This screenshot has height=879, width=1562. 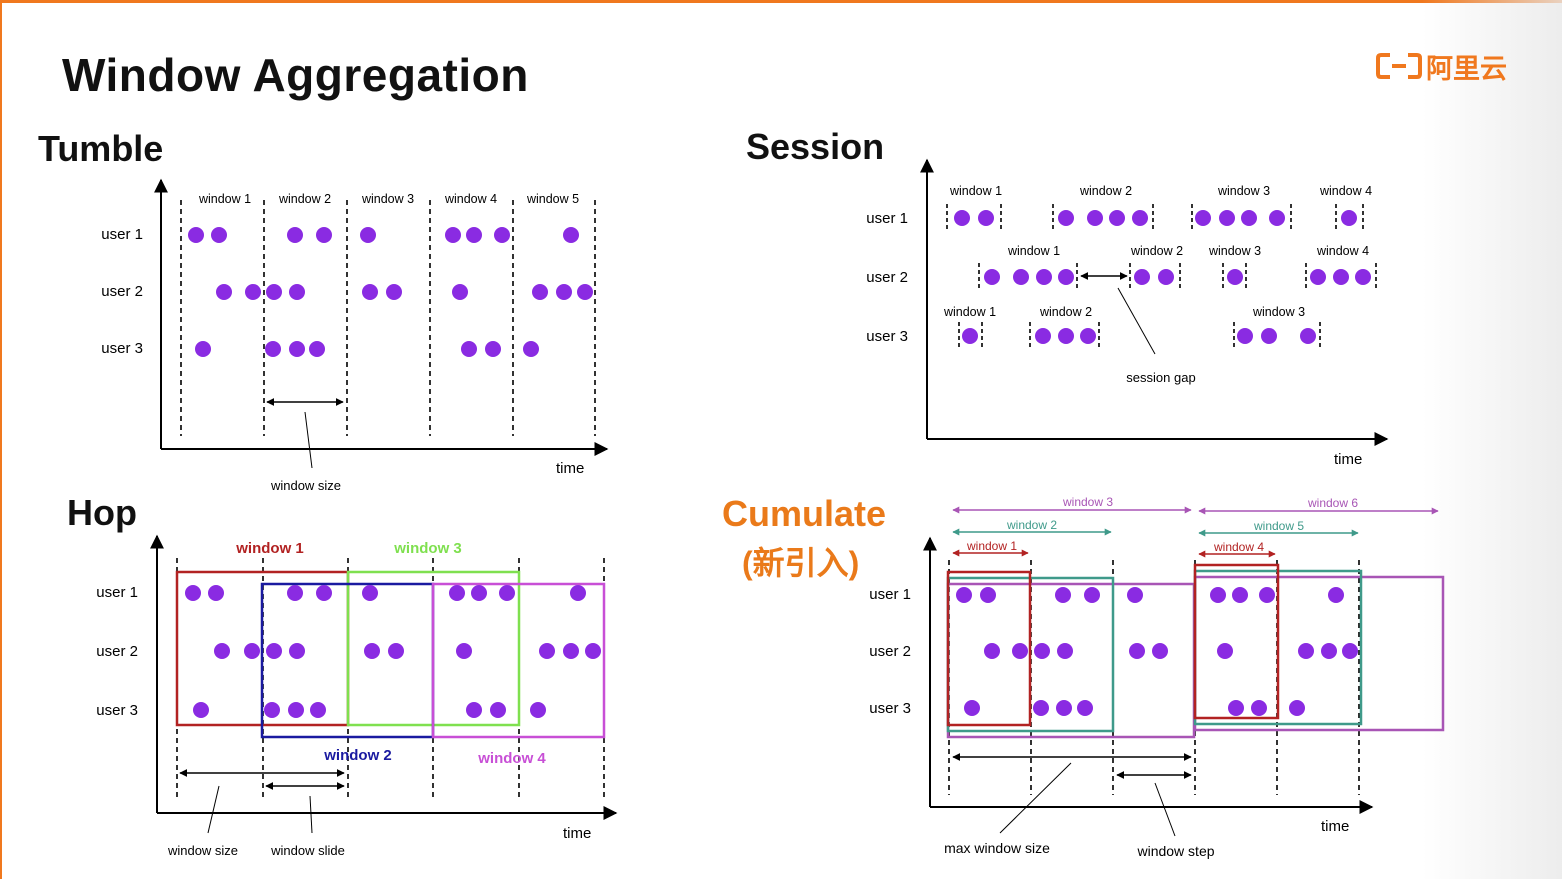 I want to click on left-accent-bar, so click(x=1, y=439).